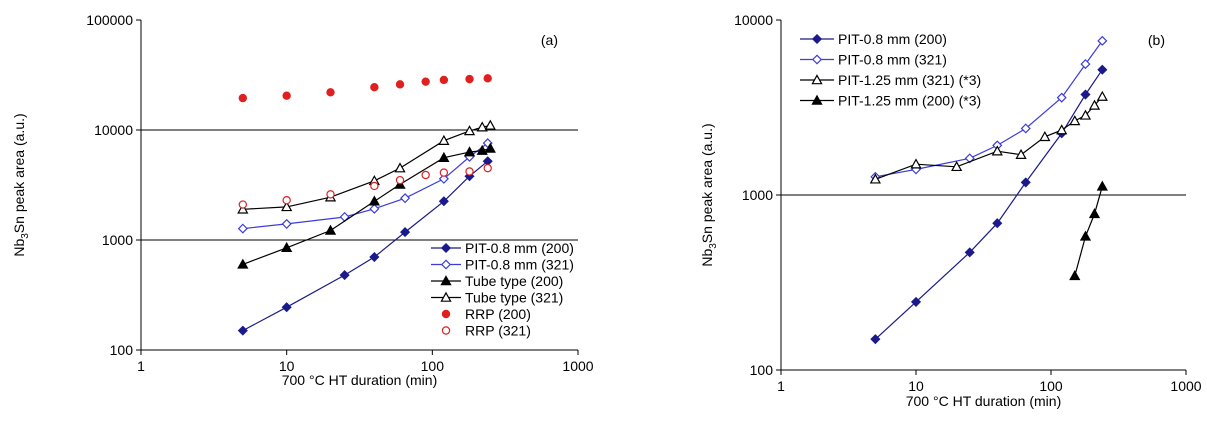 This screenshot has height=433, width=1207. What do you see at coordinates (909, 101) in the screenshot?
I see `legend-label-b-3: PIT-1.25 mm (200) (*3)` at bounding box center [909, 101].